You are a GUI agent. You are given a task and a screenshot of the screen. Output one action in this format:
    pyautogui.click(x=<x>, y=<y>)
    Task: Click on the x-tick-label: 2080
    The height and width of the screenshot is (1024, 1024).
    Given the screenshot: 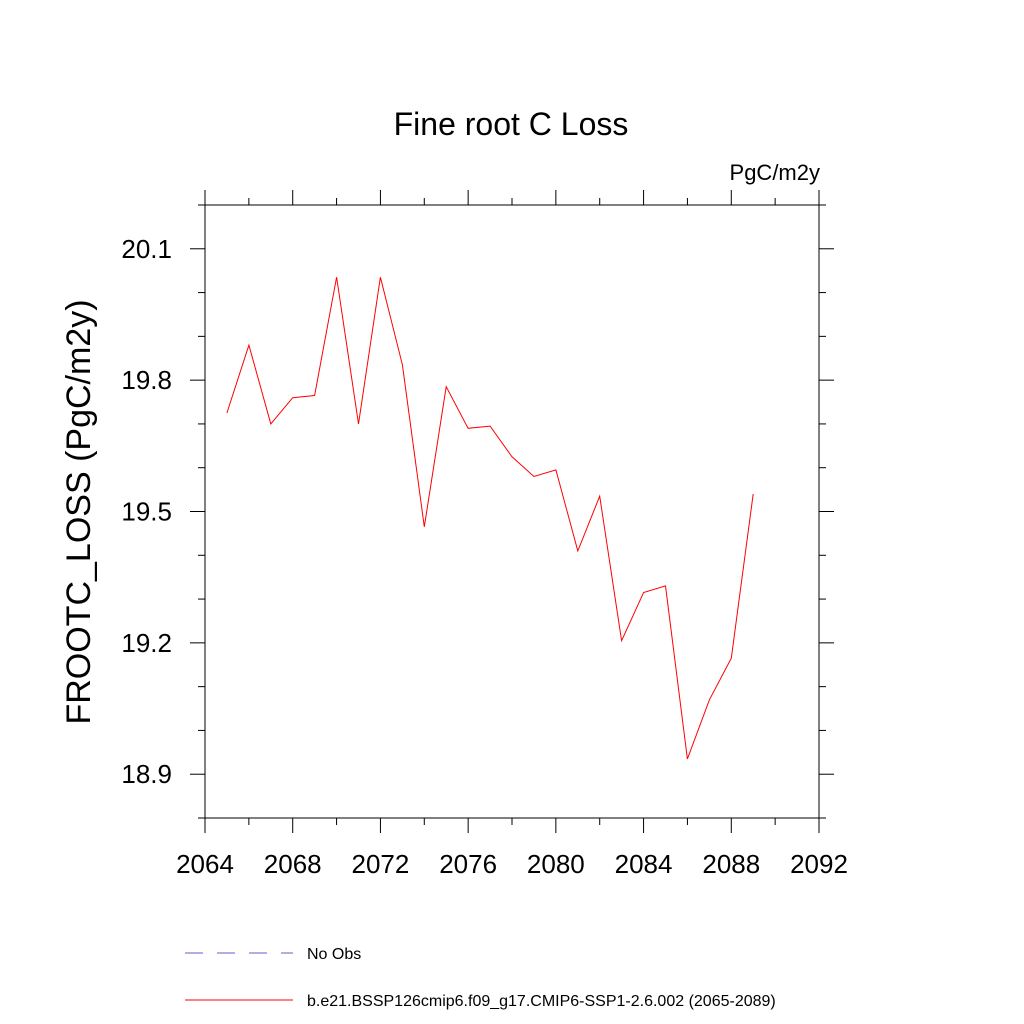 What is the action you would take?
    pyautogui.click(x=556, y=864)
    